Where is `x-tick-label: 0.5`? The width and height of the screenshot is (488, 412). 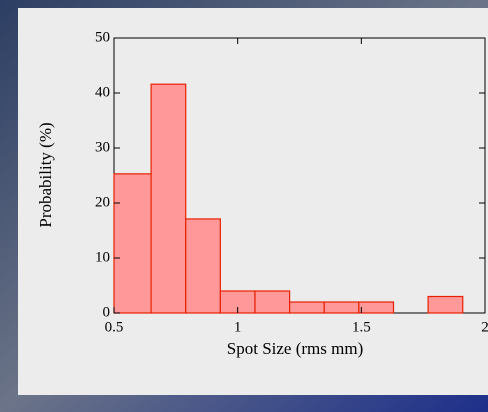
x-tick-label: 0.5 is located at coordinates (114, 327).